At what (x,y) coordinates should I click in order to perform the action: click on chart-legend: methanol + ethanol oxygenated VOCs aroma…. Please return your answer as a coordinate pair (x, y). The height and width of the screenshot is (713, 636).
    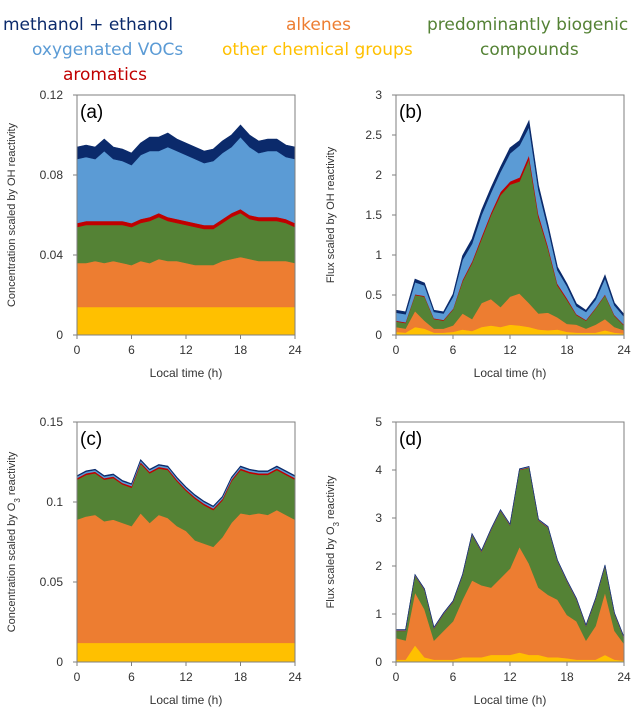
    Looking at the image, I should click on (318, 47).